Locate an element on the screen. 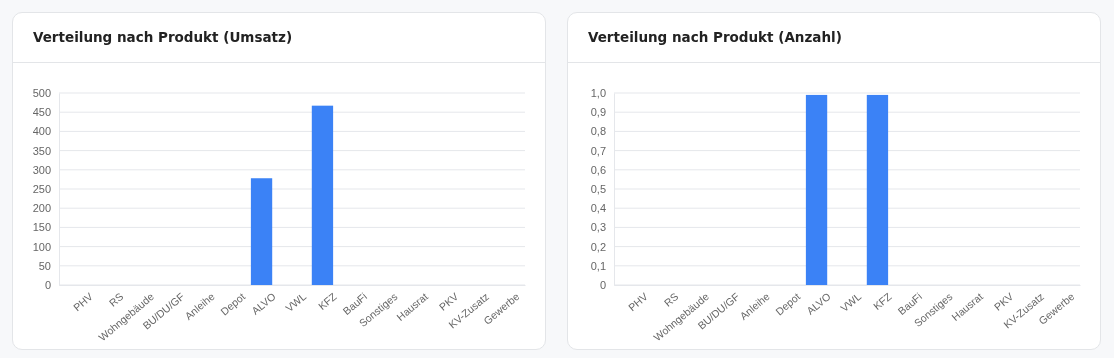 Image resolution: width=1114 pixels, height=358 pixels. y-tick-label: 300 is located at coordinates (41, 169).